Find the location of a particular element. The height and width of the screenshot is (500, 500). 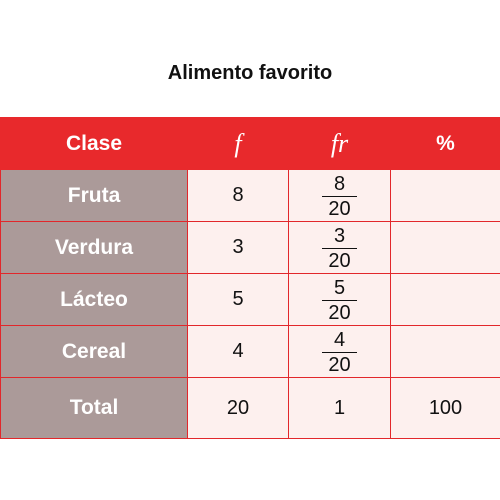

table-row: Lácteo 5 5 20 is located at coordinates (250, 299).